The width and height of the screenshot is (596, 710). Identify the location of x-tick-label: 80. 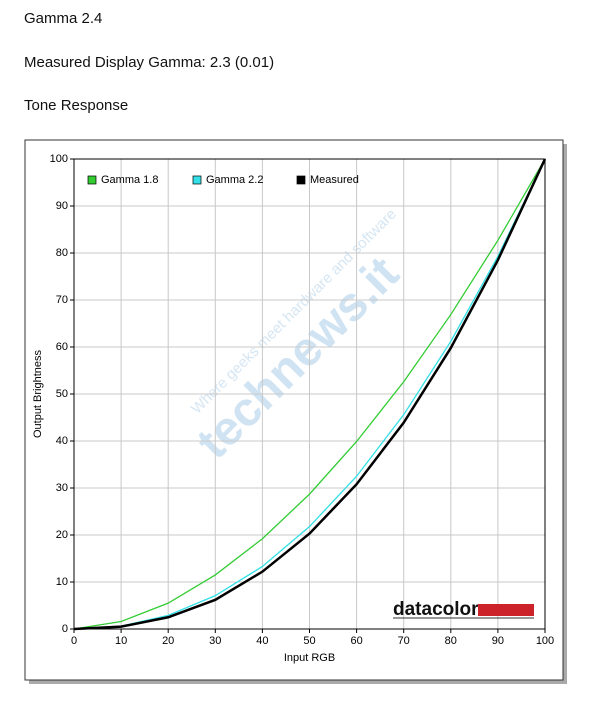
(451, 641).